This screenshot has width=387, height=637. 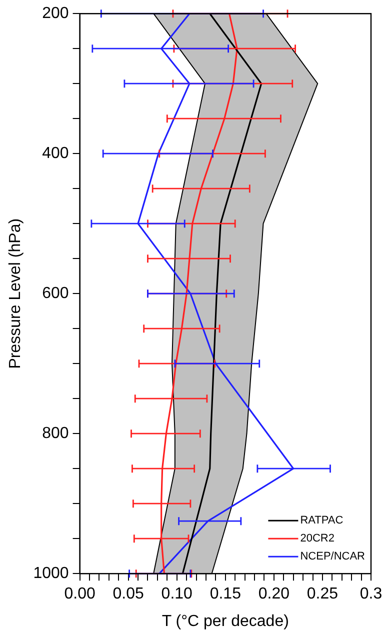 I want to click on x-tick-label: 0.05, so click(x=128, y=594).